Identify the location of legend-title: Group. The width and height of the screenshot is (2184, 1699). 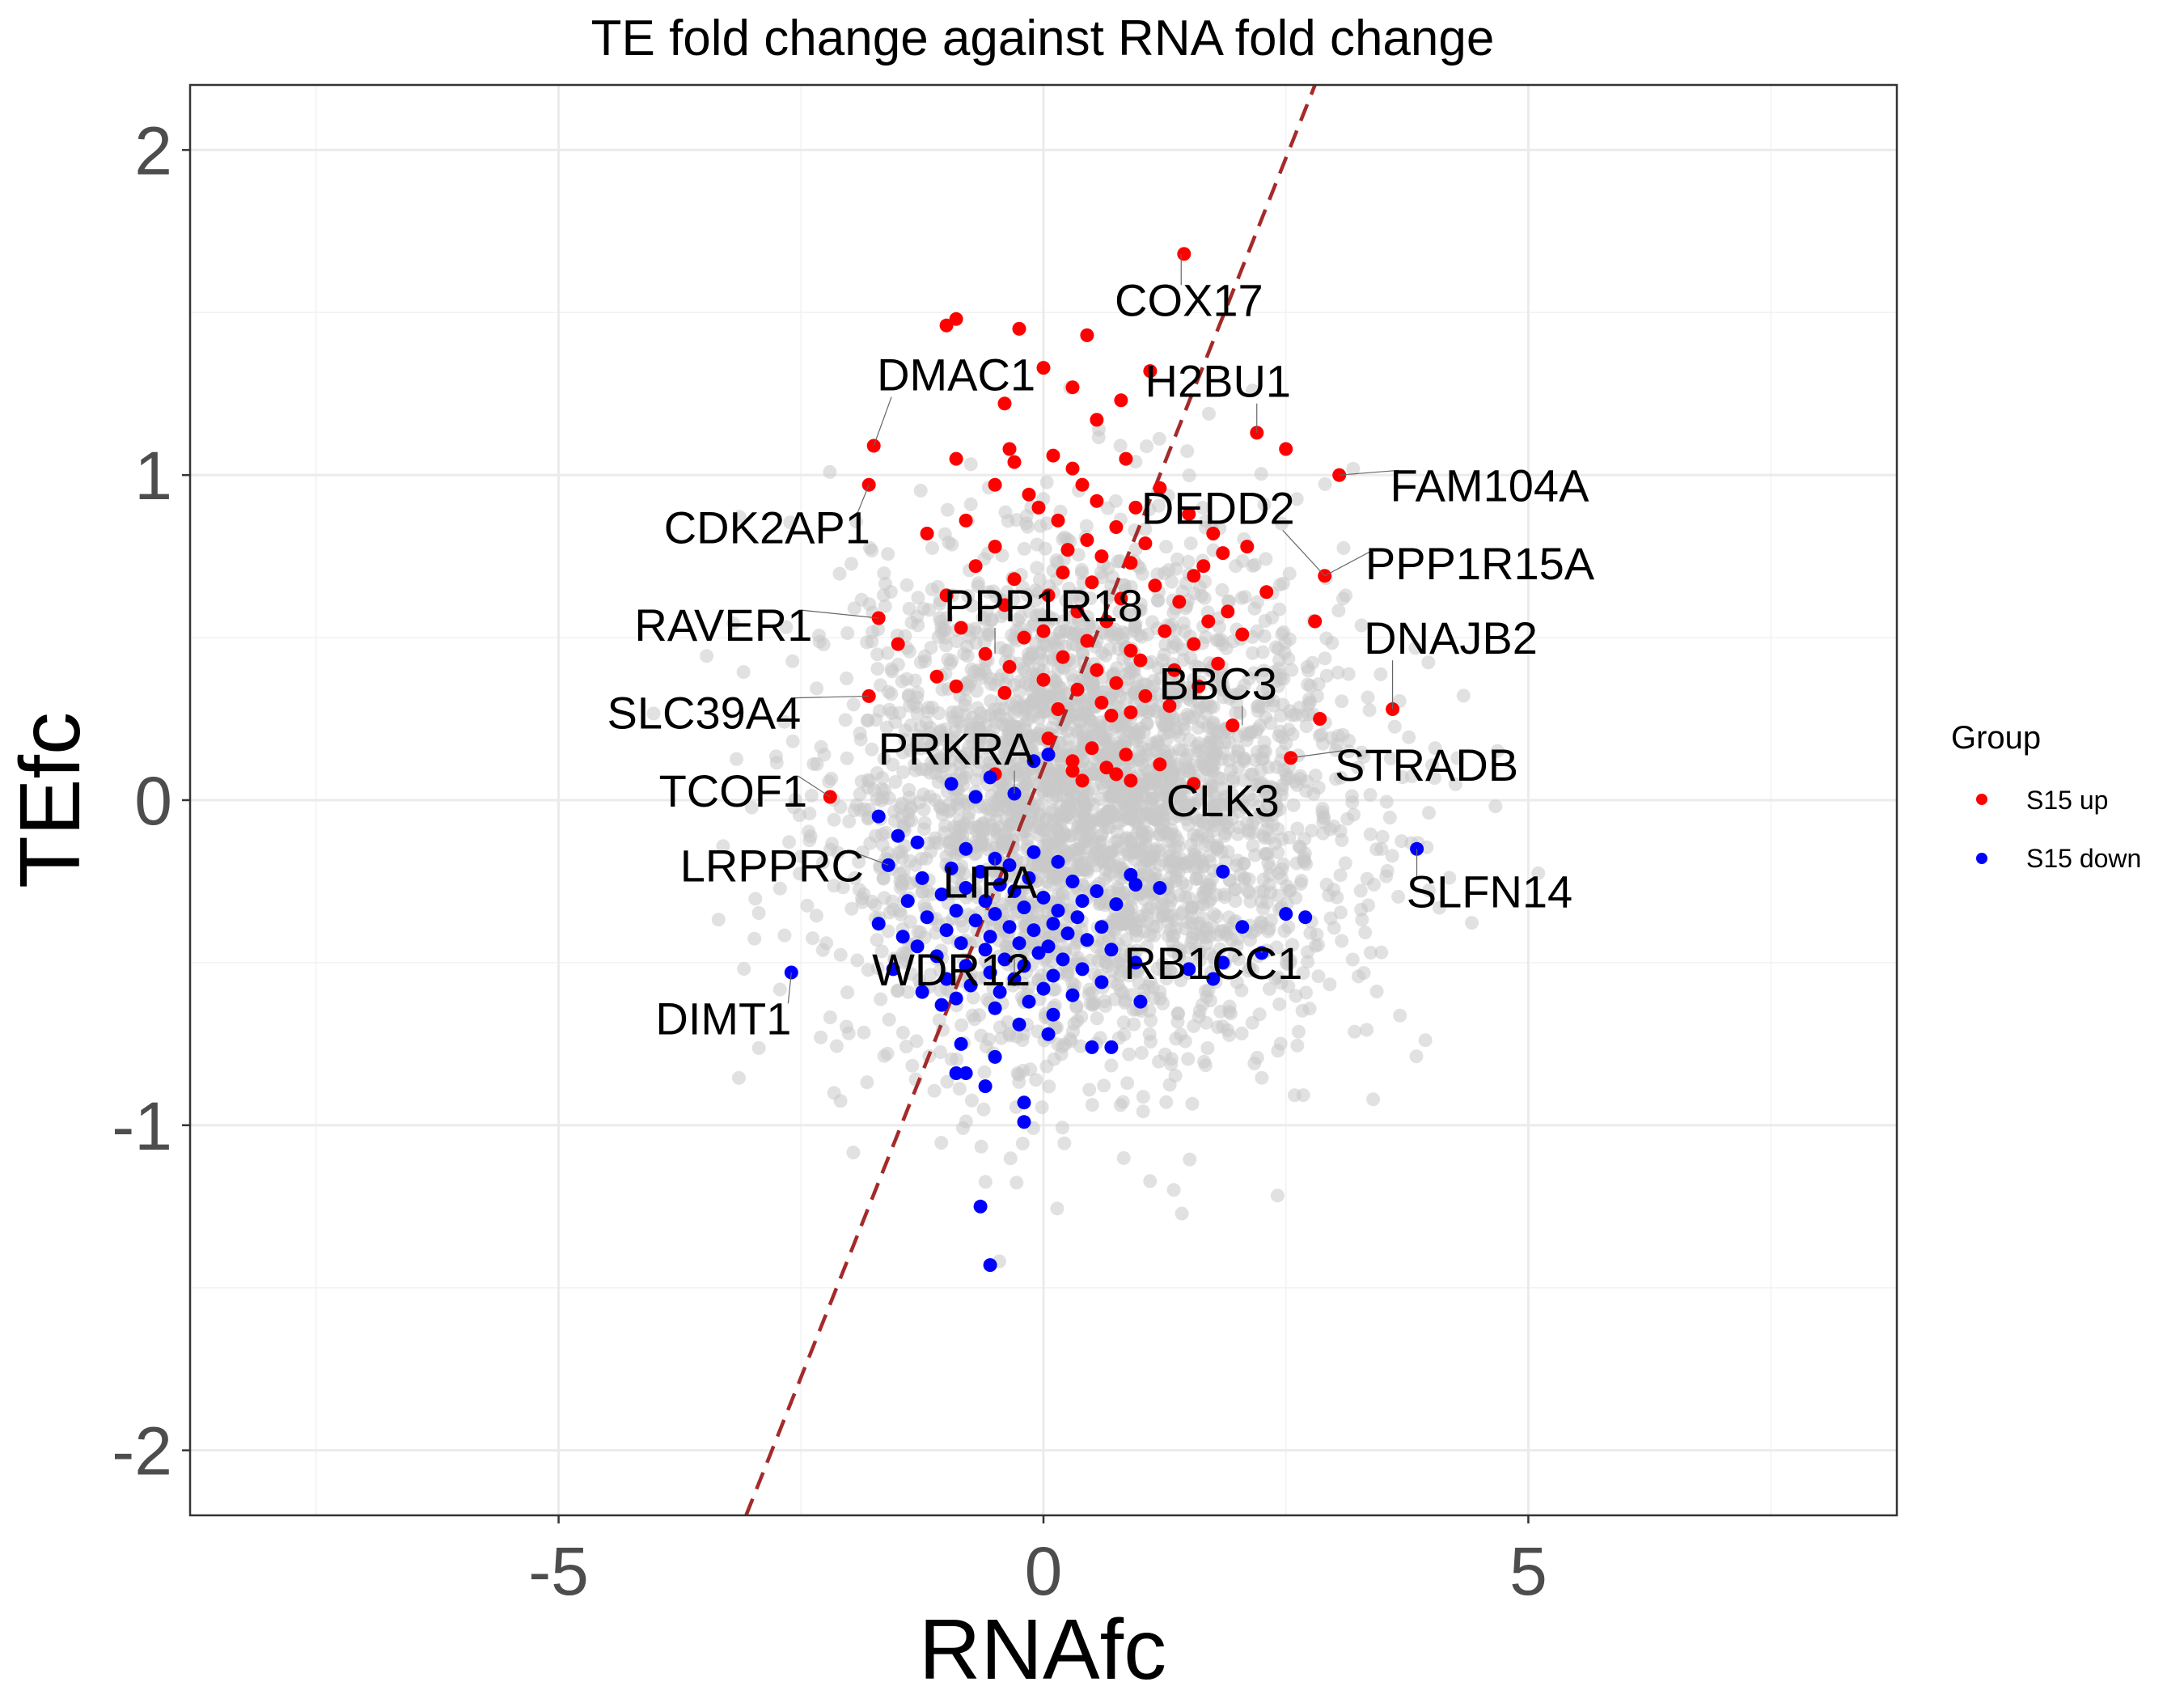
(1996, 738).